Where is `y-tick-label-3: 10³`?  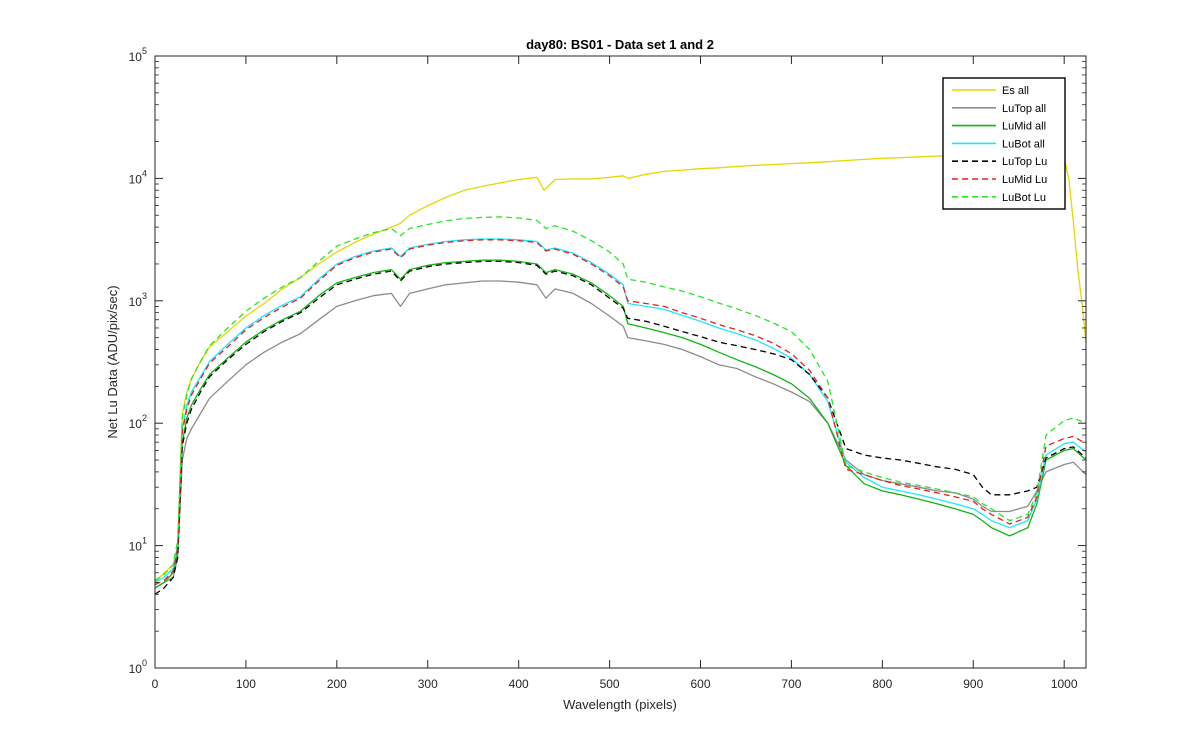 y-tick-label-3: 10³ is located at coordinates (138, 300).